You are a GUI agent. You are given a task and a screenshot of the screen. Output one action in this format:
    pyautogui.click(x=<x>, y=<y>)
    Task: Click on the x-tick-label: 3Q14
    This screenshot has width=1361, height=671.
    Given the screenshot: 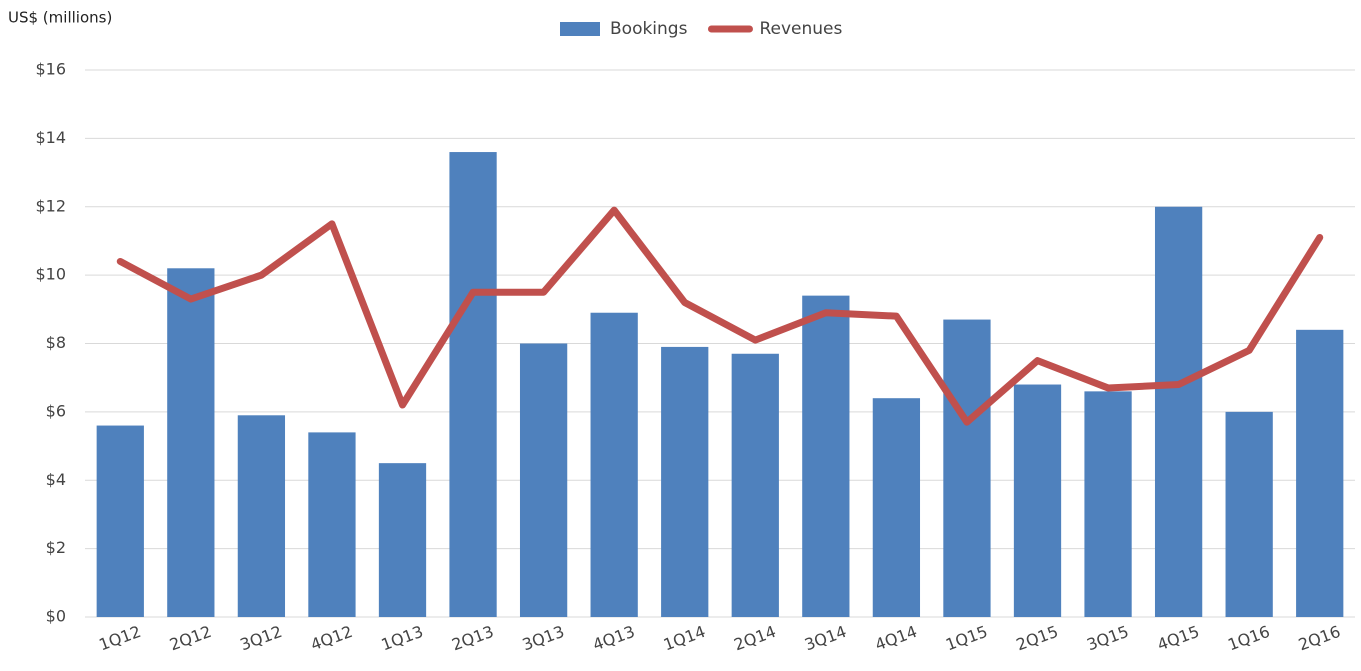 What is the action you would take?
    pyautogui.click(x=825, y=638)
    